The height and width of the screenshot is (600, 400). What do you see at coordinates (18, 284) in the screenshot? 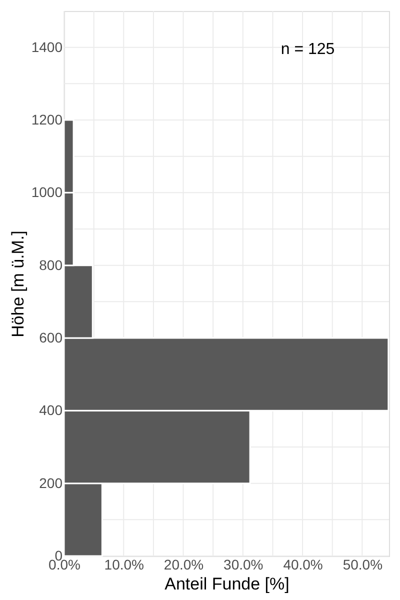
I see `y-axis-title: Höhe [m ü.M.]` at bounding box center [18, 284].